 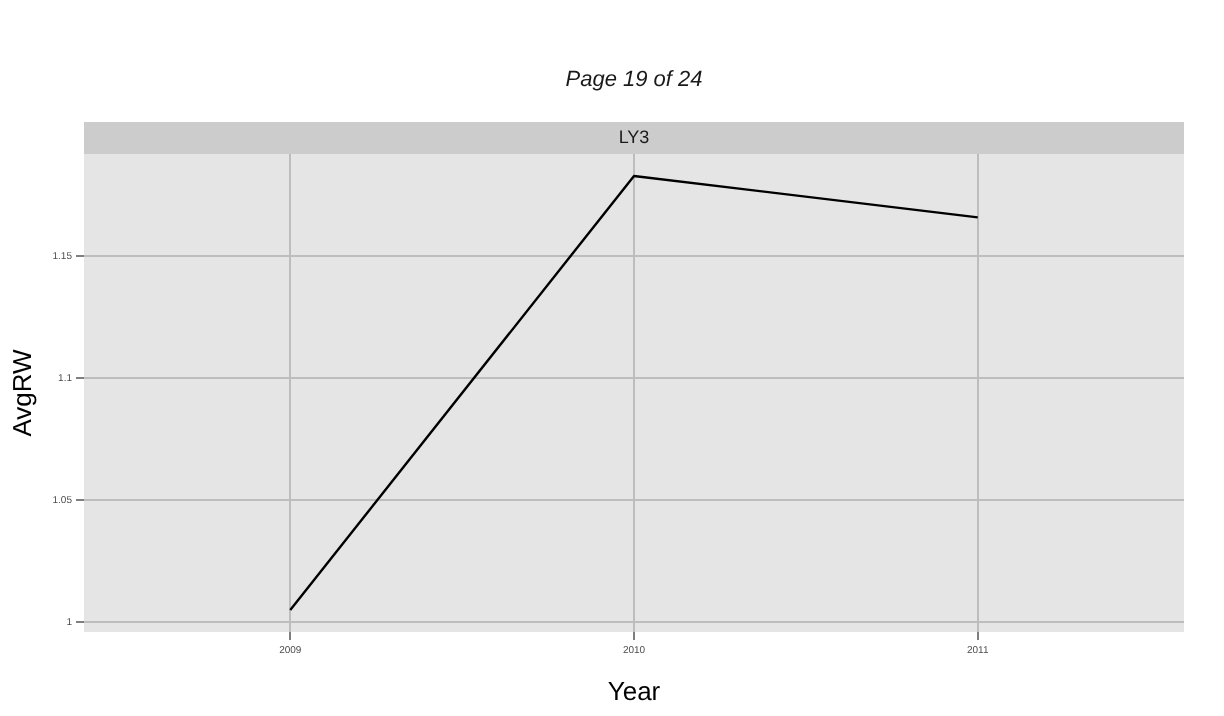 What do you see at coordinates (634, 80) in the screenshot?
I see `chart-title: Page 19 of 24` at bounding box center [634, 80].